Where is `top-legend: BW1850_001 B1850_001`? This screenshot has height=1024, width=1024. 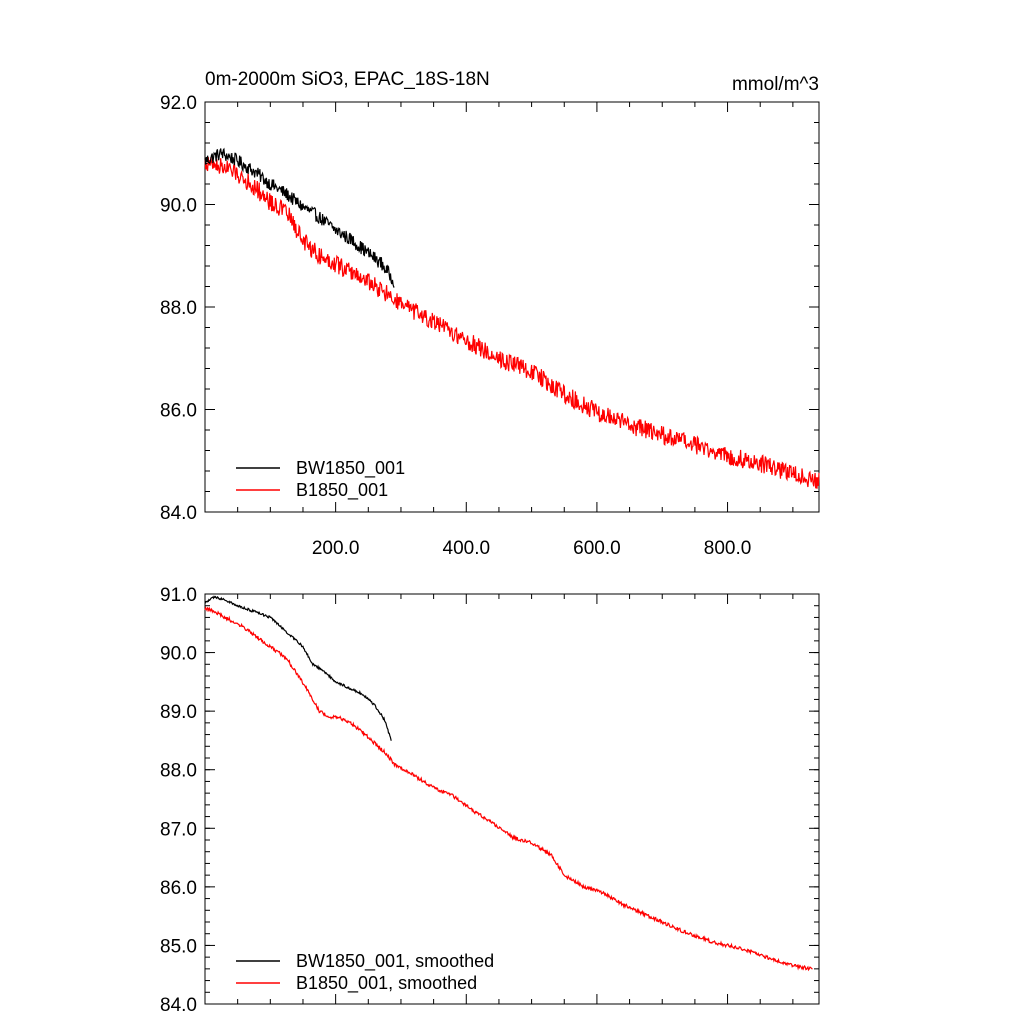
top-legend: BW1850_001 B1850_001 is located at coordinates (320, 479).